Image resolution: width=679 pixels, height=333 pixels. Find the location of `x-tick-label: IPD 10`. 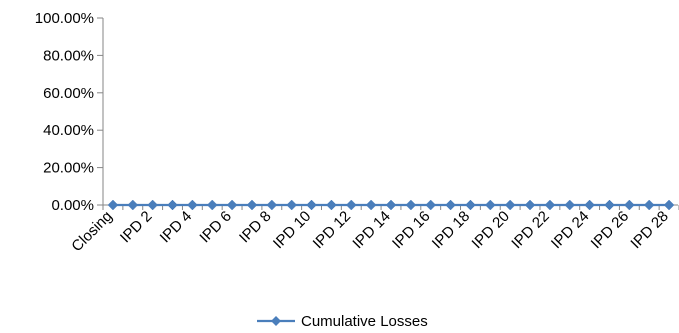

x-tick-label: IPD 10 is located at coordinates (292, 230).